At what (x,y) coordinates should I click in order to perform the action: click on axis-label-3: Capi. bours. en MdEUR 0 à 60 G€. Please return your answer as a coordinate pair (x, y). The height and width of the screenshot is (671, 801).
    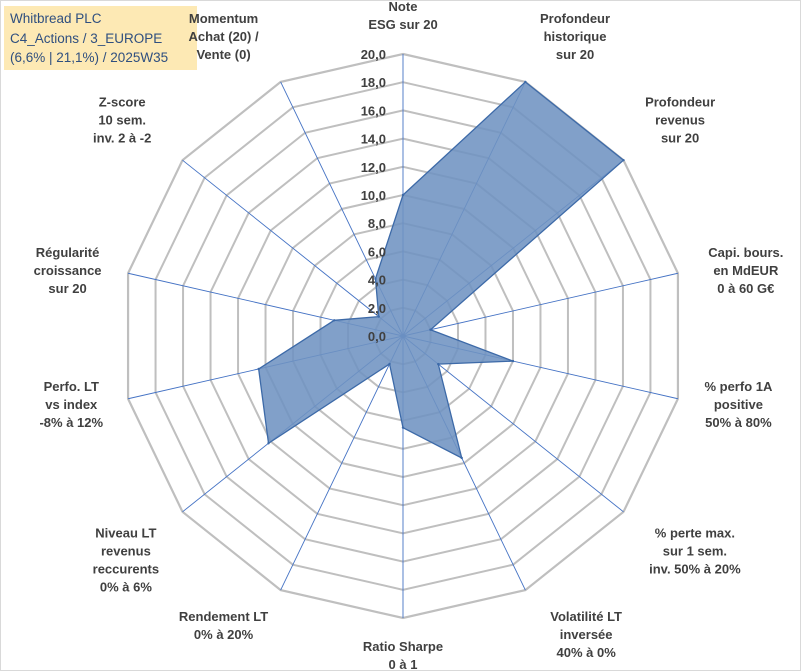
    Looking at the image, I should click on (745, 270).